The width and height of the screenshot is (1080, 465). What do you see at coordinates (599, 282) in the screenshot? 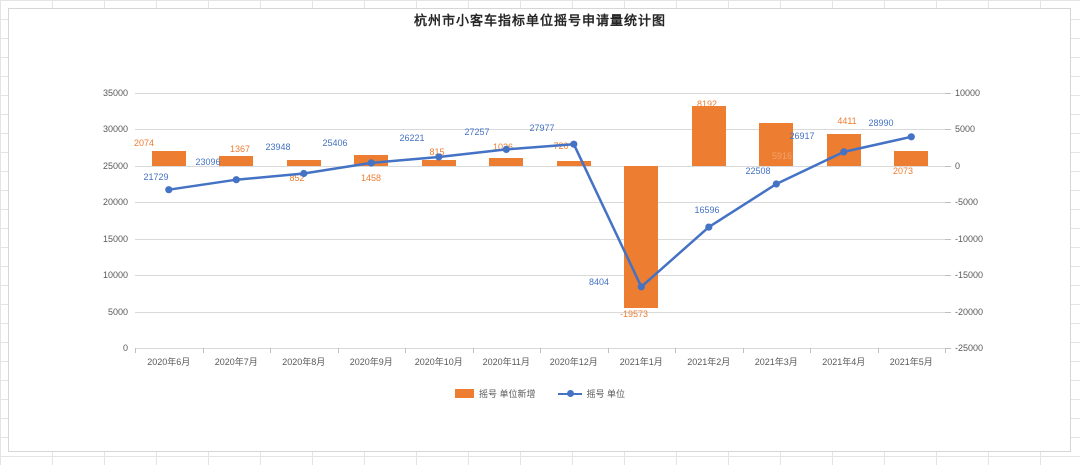
I see `line-data-label: 8404` at bounding box center [599, 282].